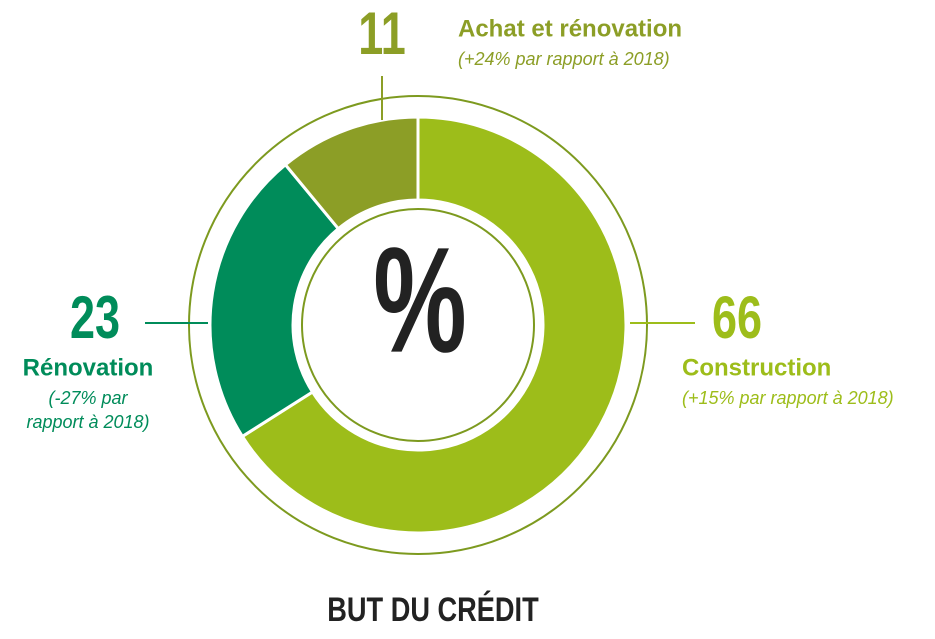  I want to click on center-label: %, so click(419, 300).